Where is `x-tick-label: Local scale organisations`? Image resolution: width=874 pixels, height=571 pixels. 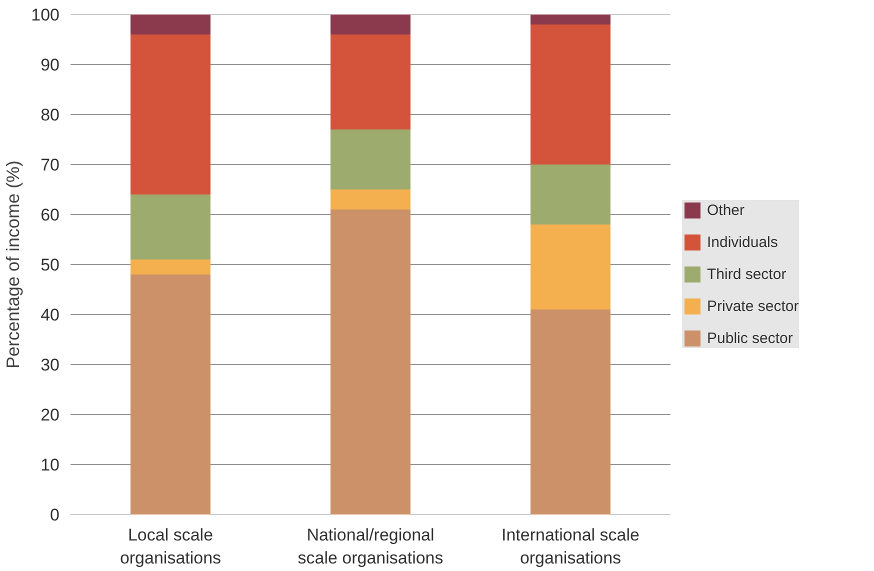
x-tick-label: Local scale organisations is located at coordinates (171, 547).